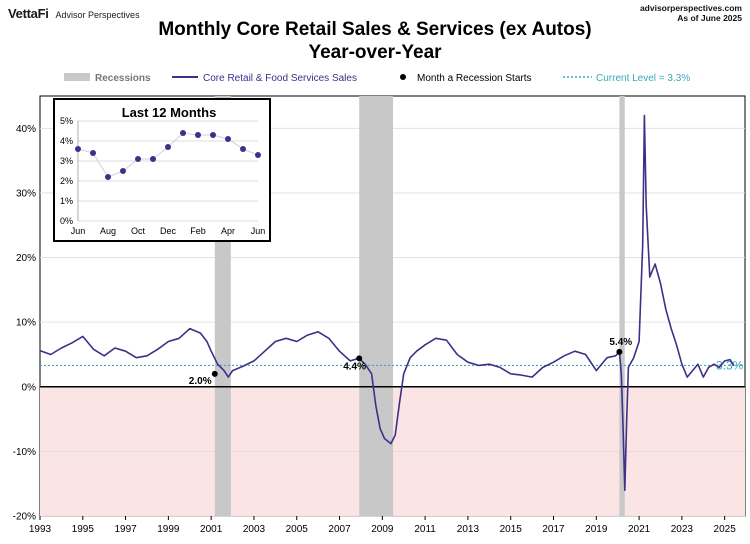 This screenshot has width=750, height=544. I want to click on chart-subtitle: Year-over-Year, so click(375, 52).